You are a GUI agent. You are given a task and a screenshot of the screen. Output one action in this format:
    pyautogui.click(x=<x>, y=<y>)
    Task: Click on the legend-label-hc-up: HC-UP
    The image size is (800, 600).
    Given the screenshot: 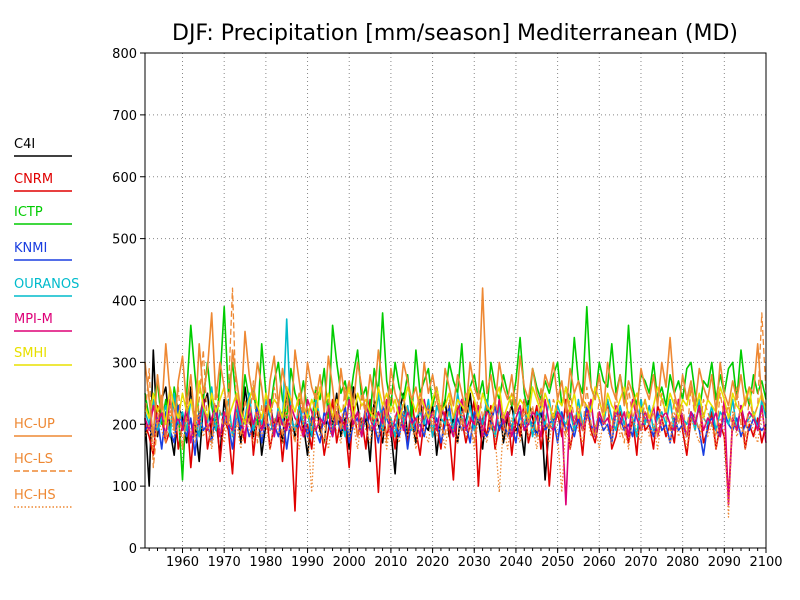 What is the action you would take?
    pyautogui.click(x=34, y=424)
    